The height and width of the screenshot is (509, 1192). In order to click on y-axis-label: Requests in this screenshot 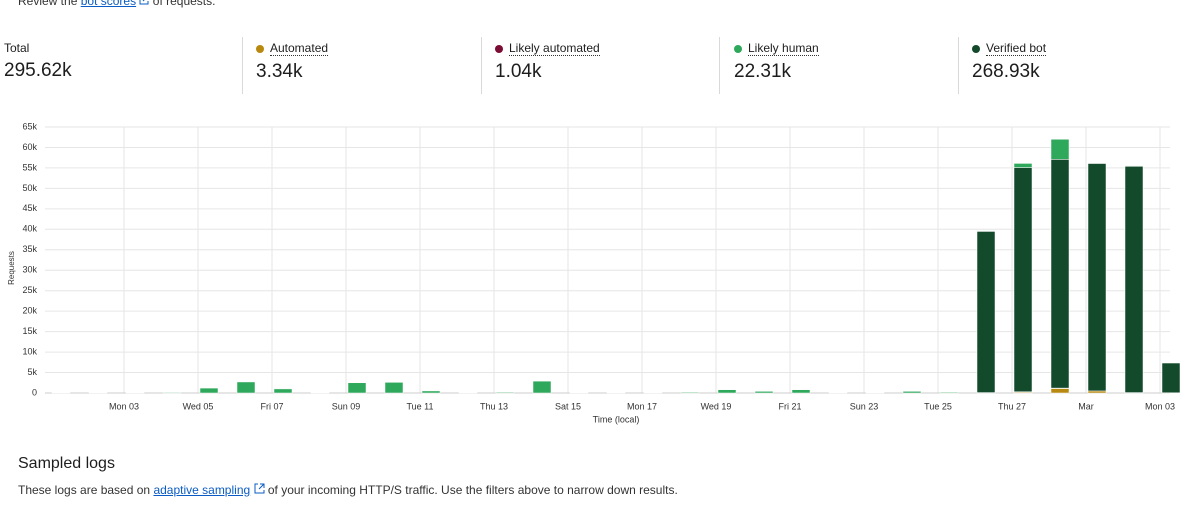, I will do `click(11, 268)`.